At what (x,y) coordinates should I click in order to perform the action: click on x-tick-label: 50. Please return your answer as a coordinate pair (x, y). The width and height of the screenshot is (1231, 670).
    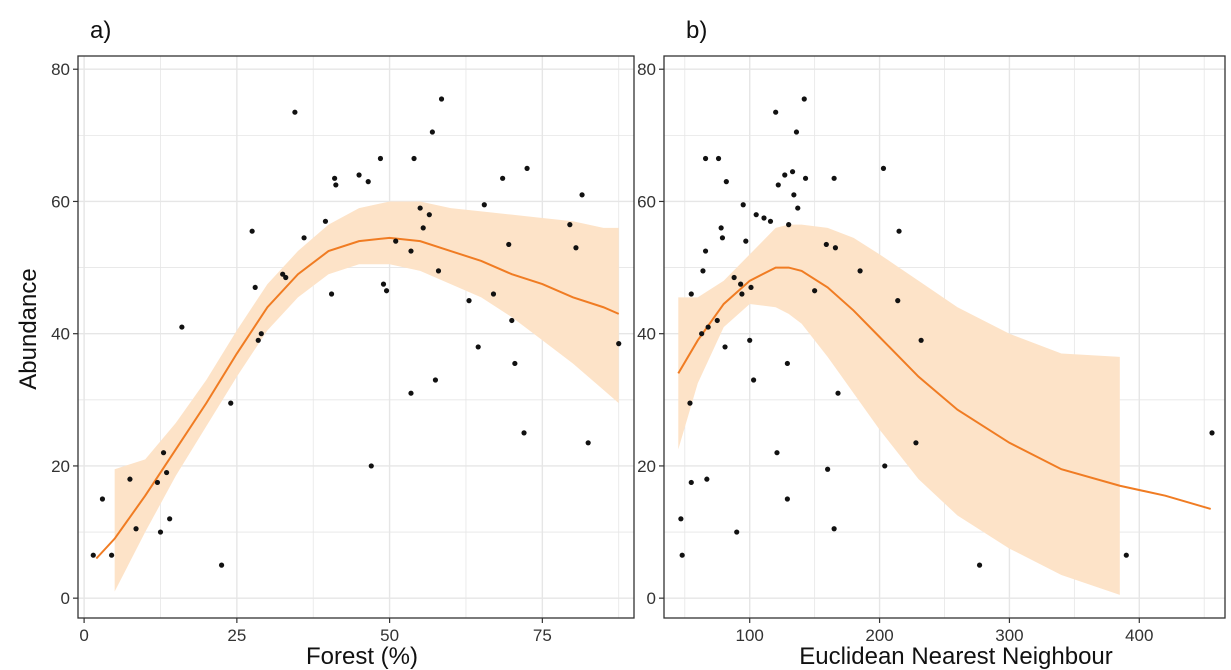
    Looking at the image, I should click on (389, 635).